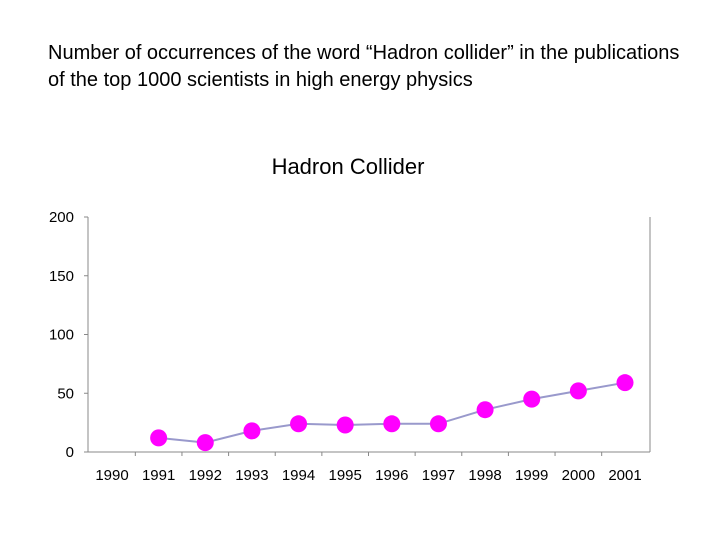 Image resolution: width=720 pixels, height=540 pixels. Describe the element at coordinates (391, 475) in the screenshot. I see `x-tick-label: 1996` at that location.